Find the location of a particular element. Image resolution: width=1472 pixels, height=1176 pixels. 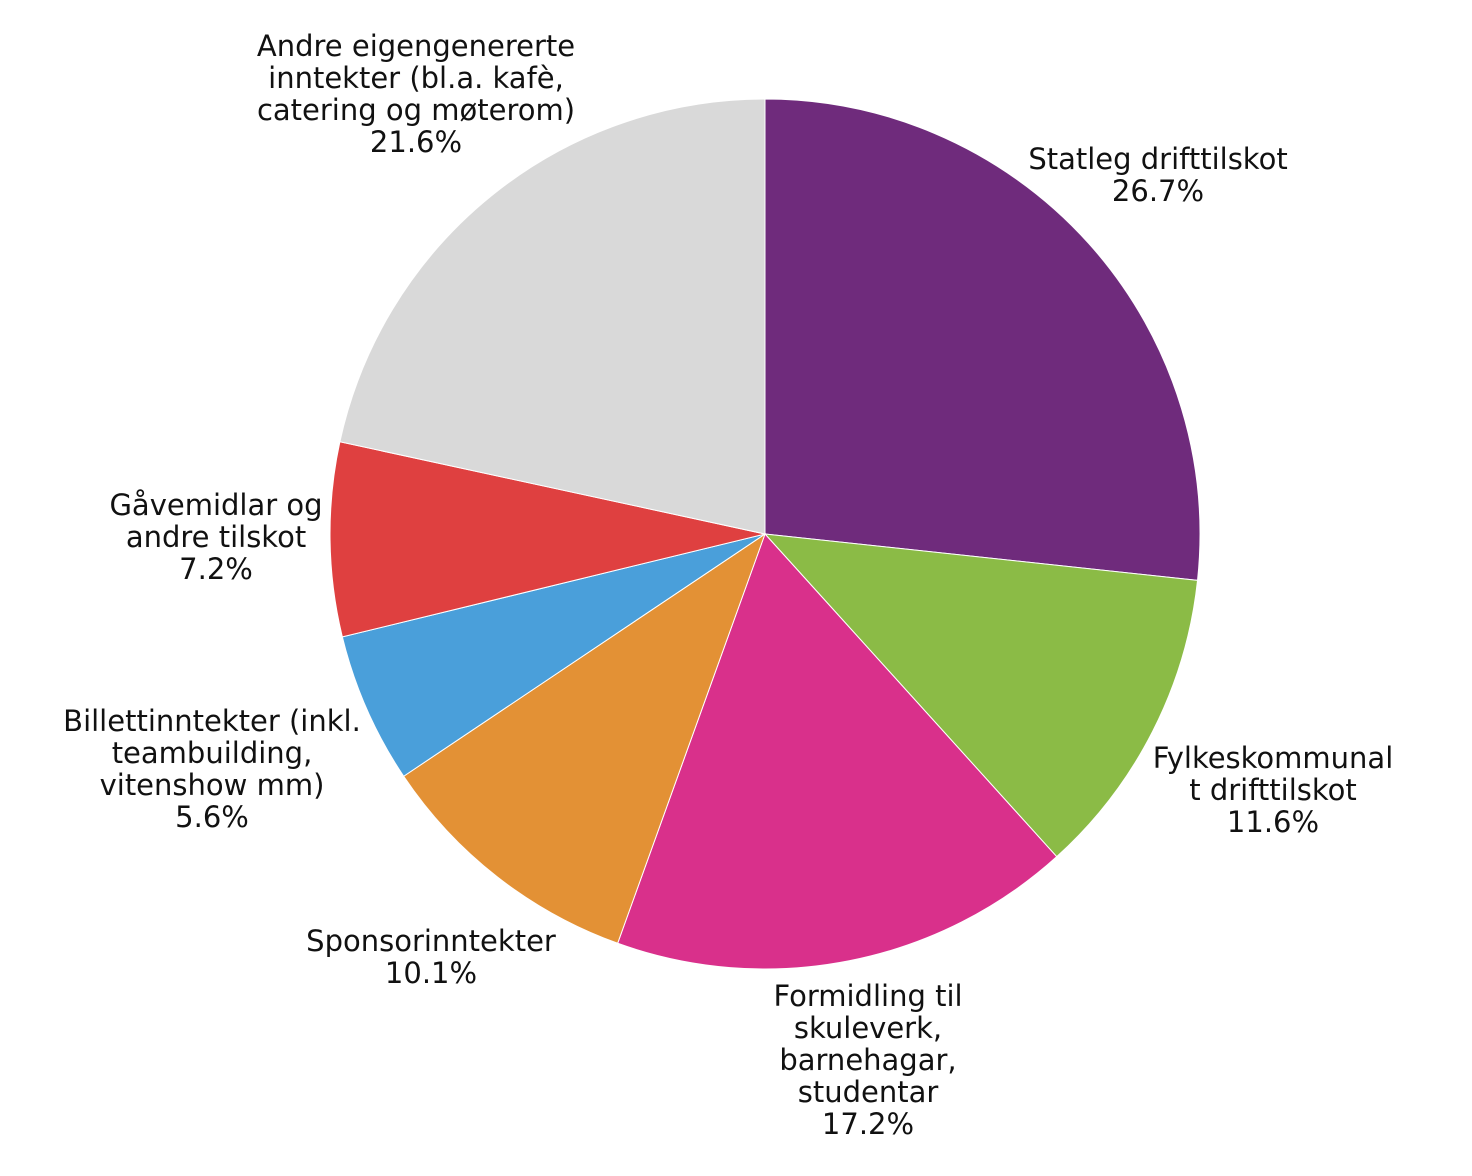

slice-category-label: Statleg drifttilskot is located at coordinates (1157, 159).